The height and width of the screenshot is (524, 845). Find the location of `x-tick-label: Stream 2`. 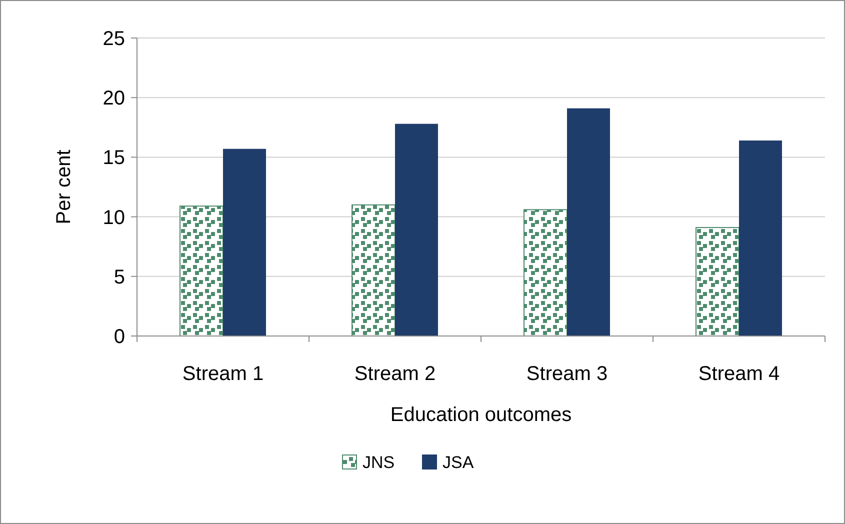

x-tick-label: Stream 2 is located at coordinates (395, 374).